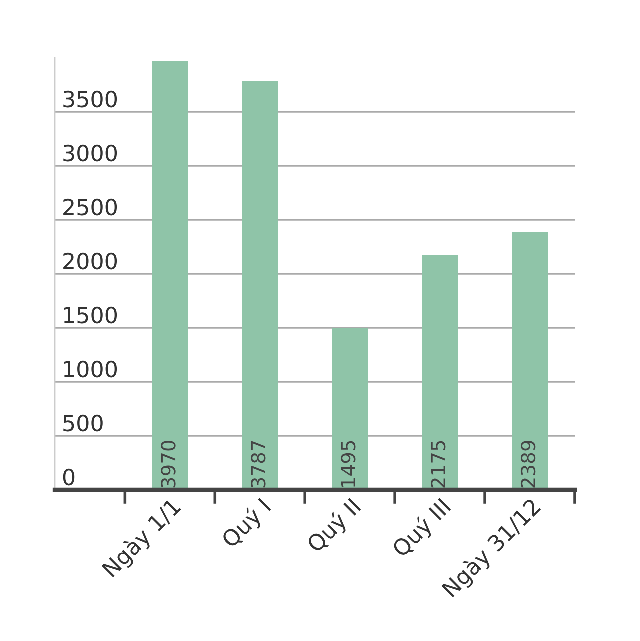 The image size is (640, 641). What do you see at coordinates (91, 315) in the screenshot?
I see `y-tick-label: 1500` at bounding box center [91, 315].